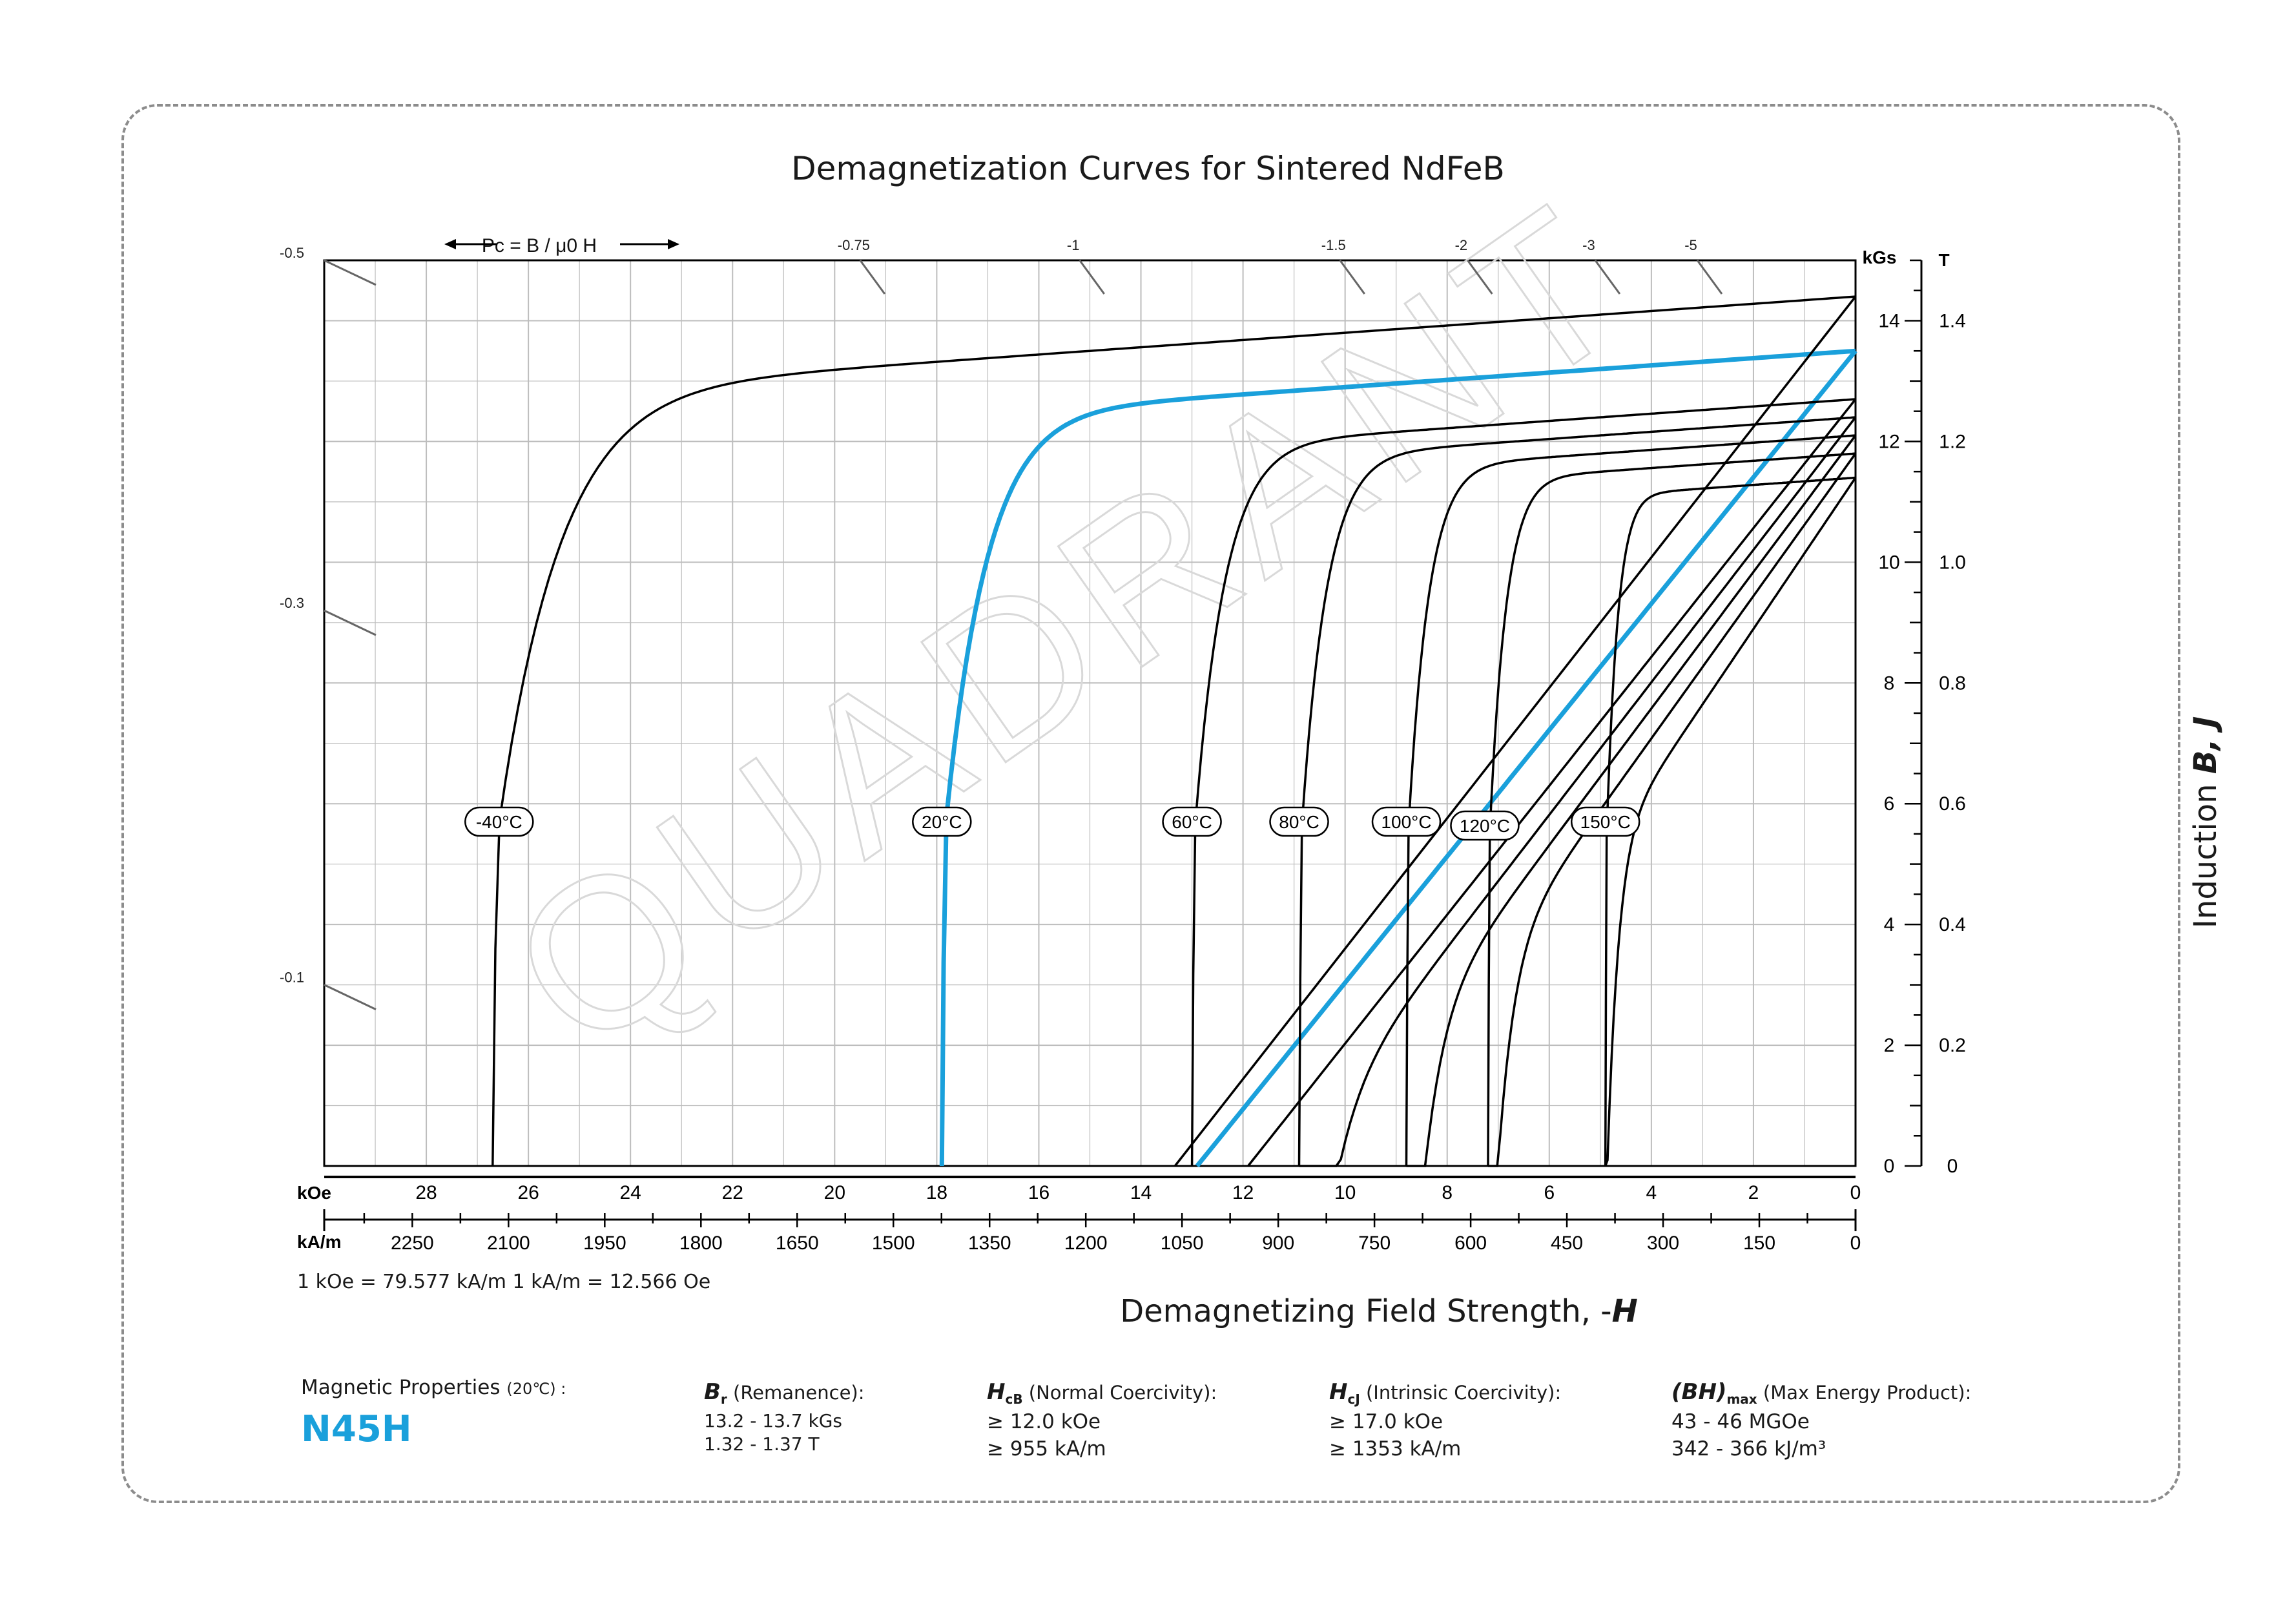  I want to click on x-tick-koe: 0, so click(1855, 1193).